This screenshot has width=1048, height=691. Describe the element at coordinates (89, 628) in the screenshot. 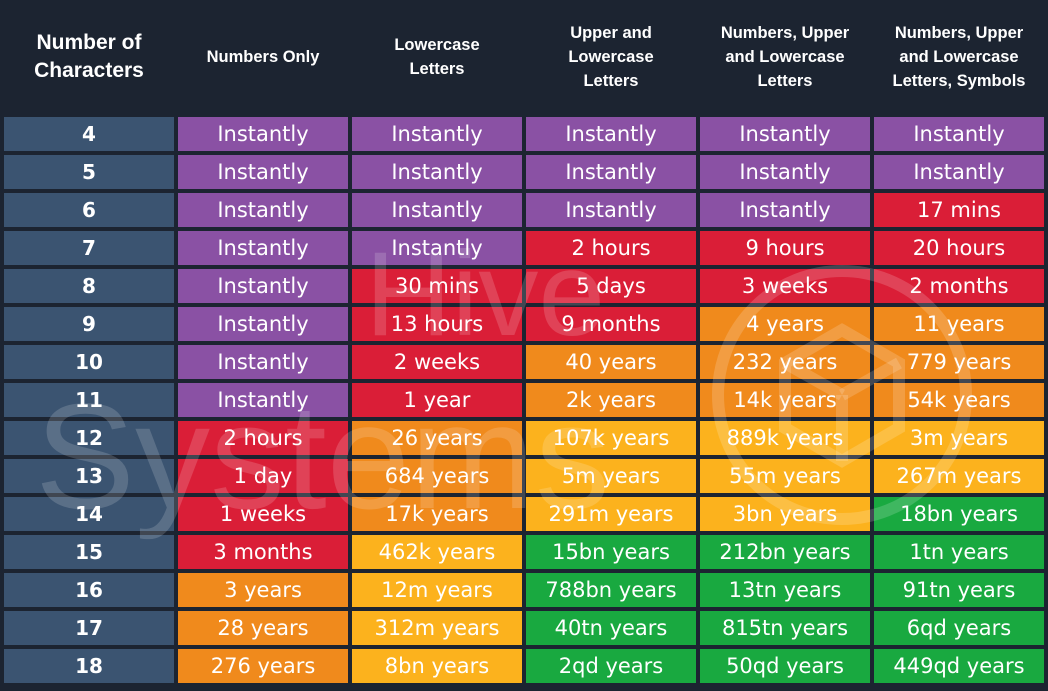

I see `row-label-characters: 17` at that location.